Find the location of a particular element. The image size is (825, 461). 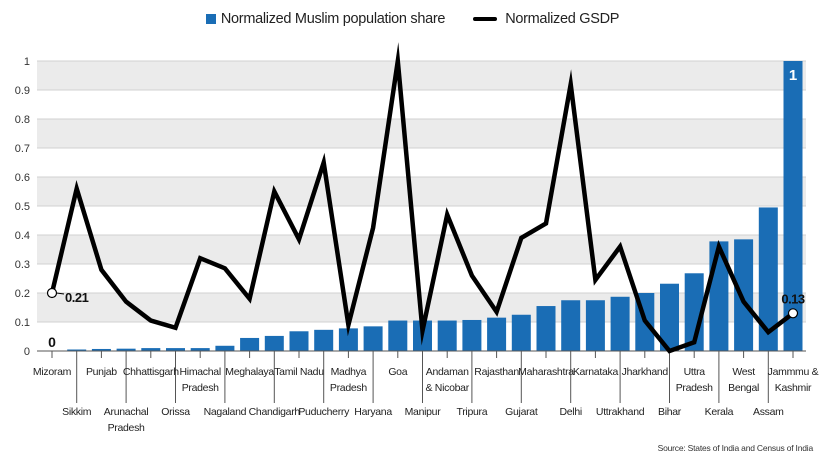

x-tick-label: Punjab is located at coordinates (101, 372).